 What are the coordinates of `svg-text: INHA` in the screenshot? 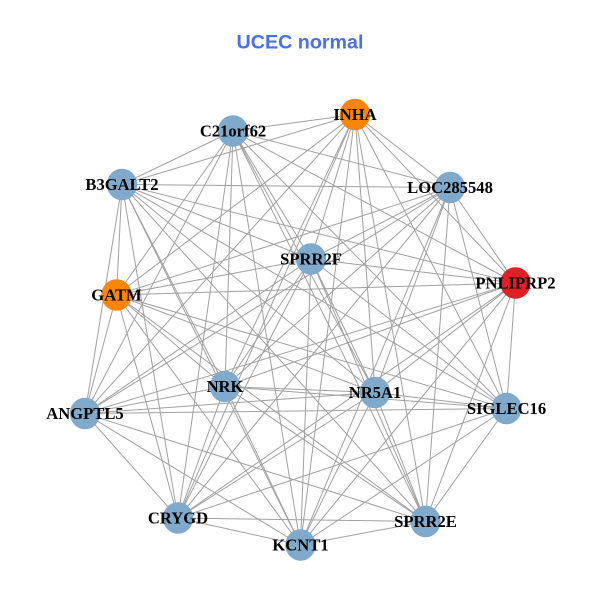 It's located at (354, 114).